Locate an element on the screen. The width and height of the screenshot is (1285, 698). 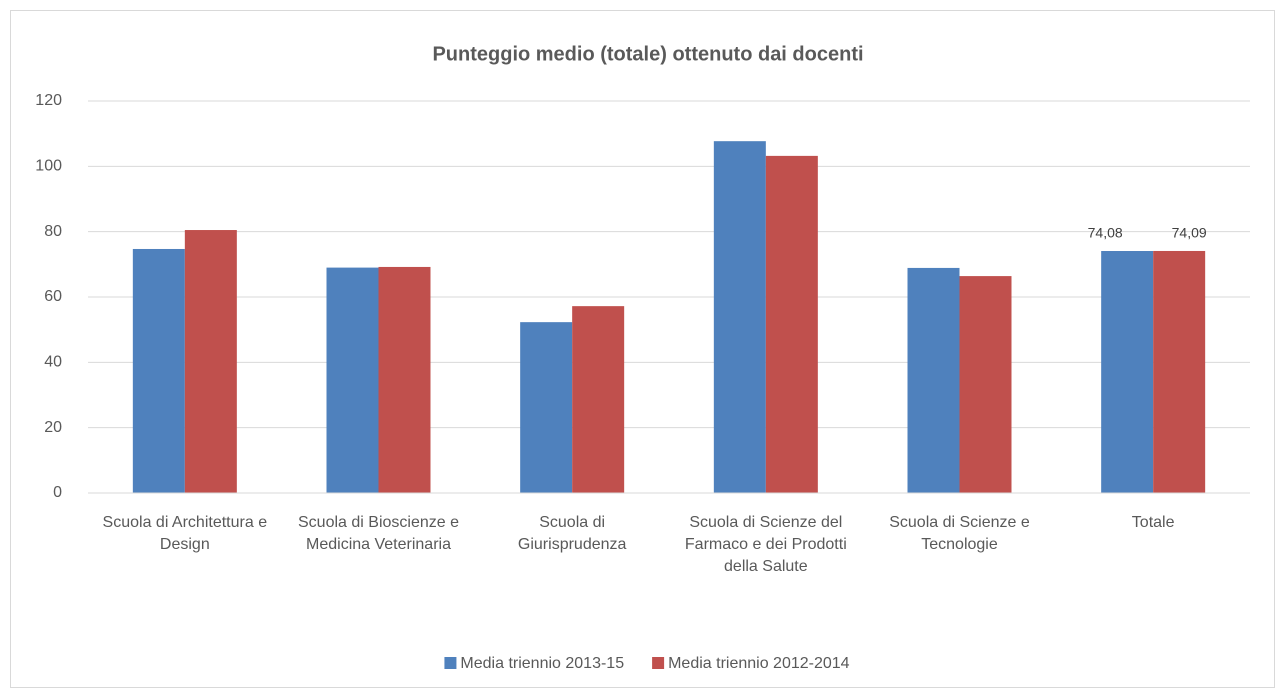
legend-label: Media triennio 2012-2014 is located at coordinates (759, 663).